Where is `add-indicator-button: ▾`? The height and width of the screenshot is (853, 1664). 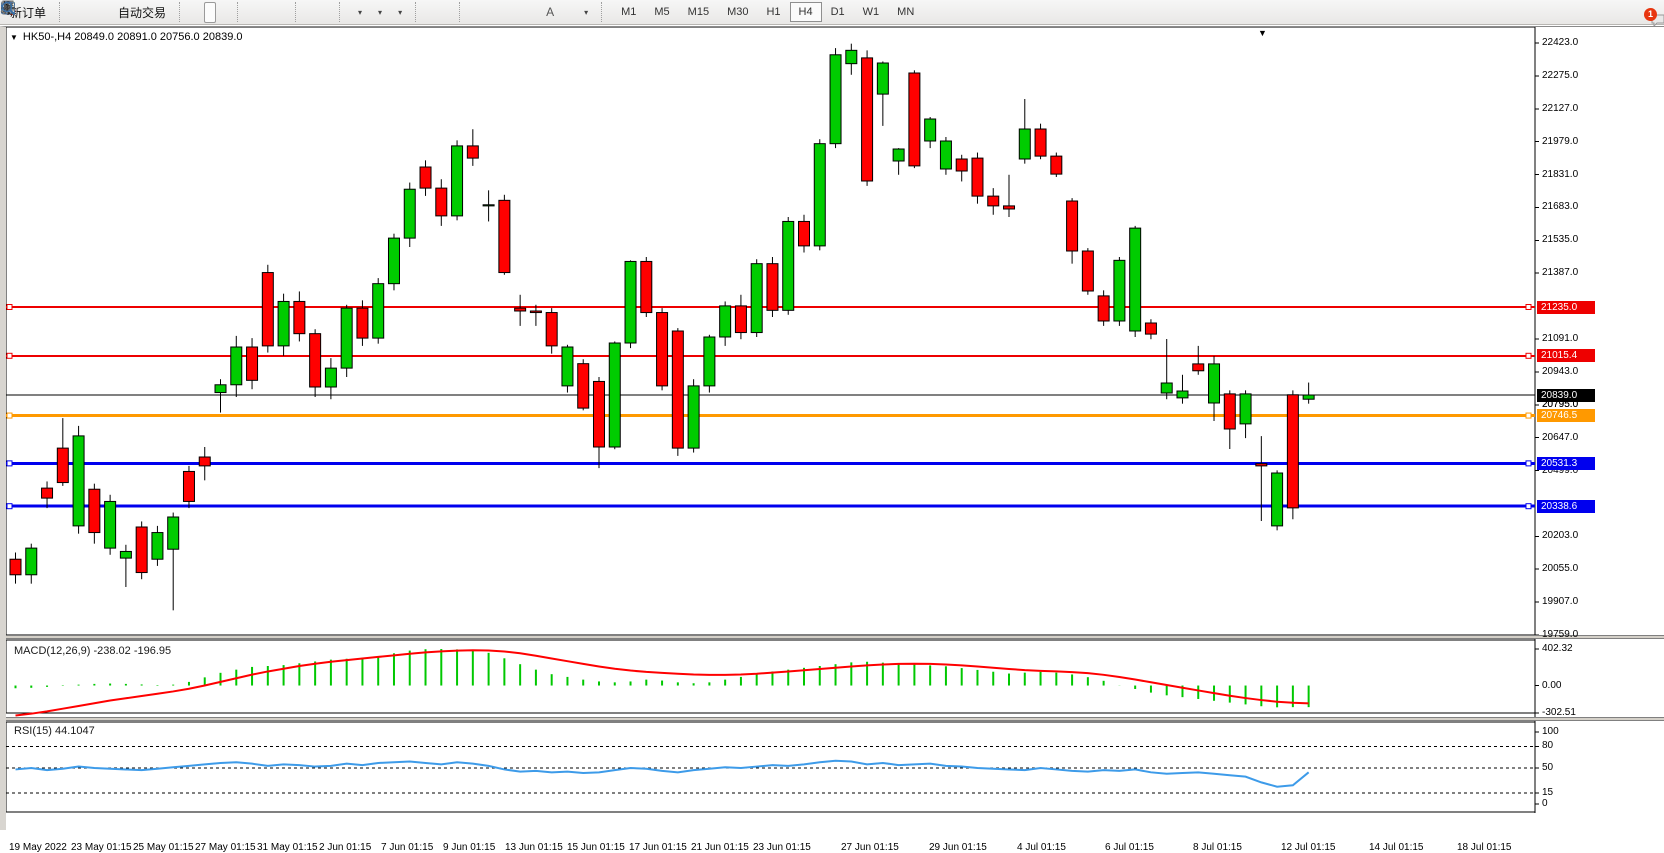
add-indicator-button: ▾ is located at coordinates (184, 12).